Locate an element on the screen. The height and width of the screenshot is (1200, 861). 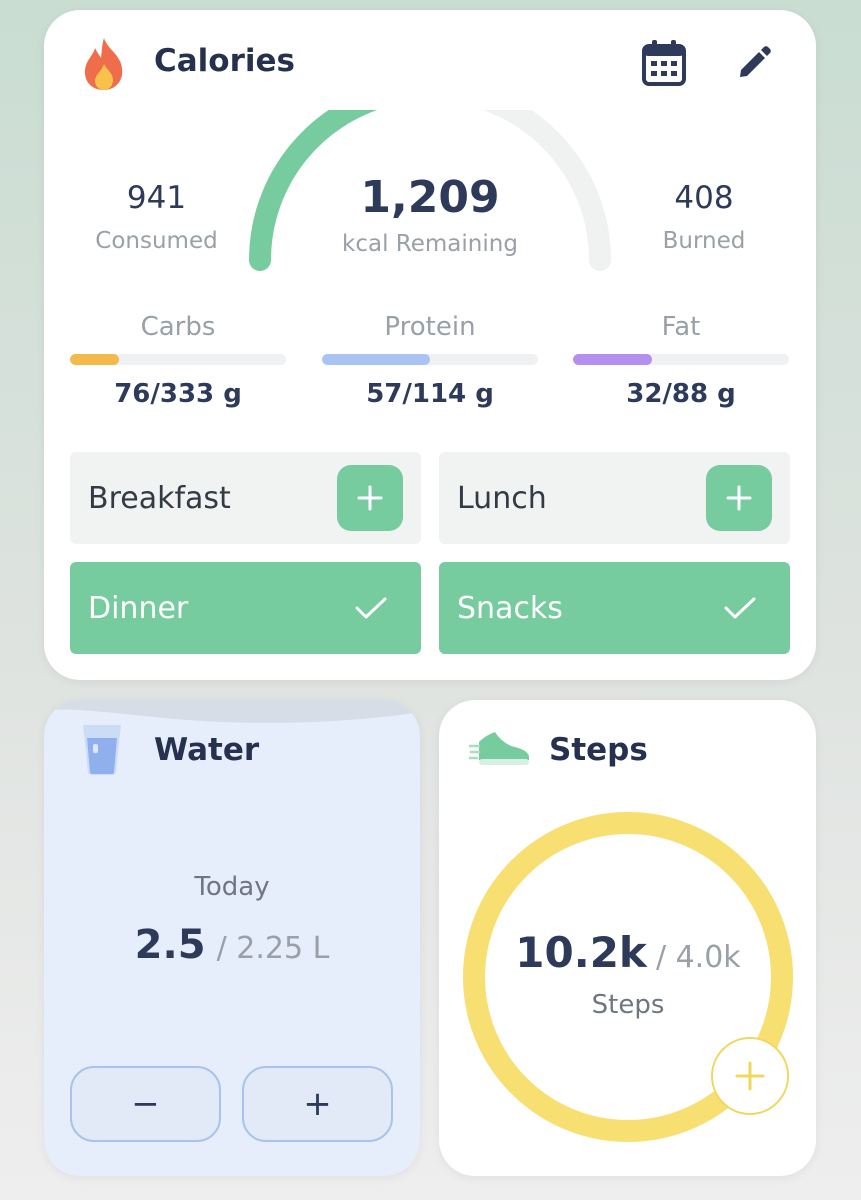
meal-snacks-label: Snacks is located at coordinates (510, 608).